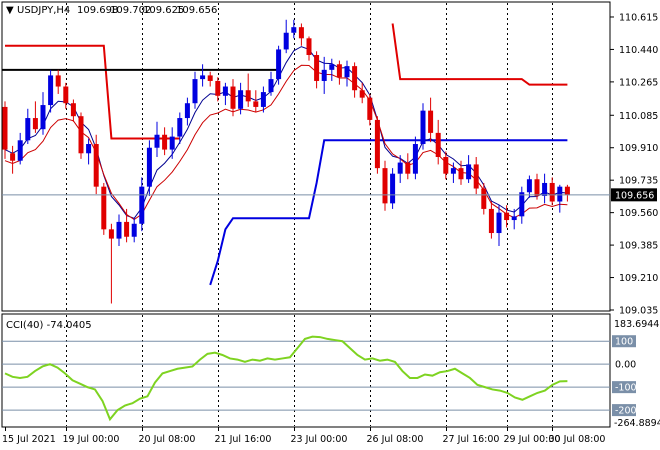 The height and width of the screenshot is (450, 660). What do you see at coordinates (243, 439) in the screenshot?
I see `time-tick-label: 21 Jul 16:00` at bounding box center [243, 439].